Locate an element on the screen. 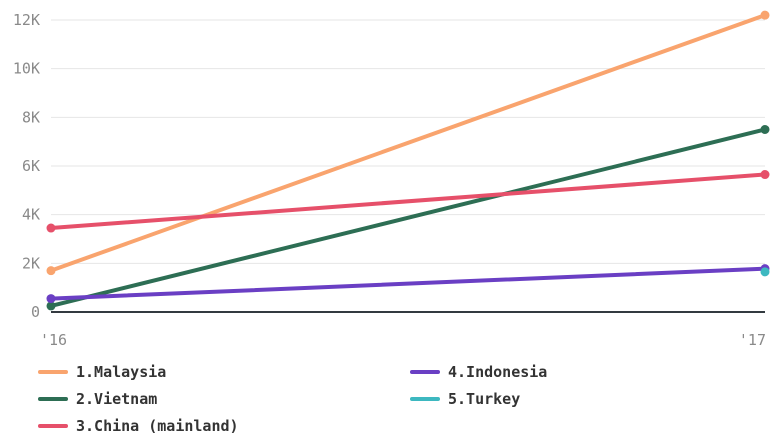 This screenshot has width=778, height=435. x-axis-ticks: '16 '17 is located at coordinates (403, 340).